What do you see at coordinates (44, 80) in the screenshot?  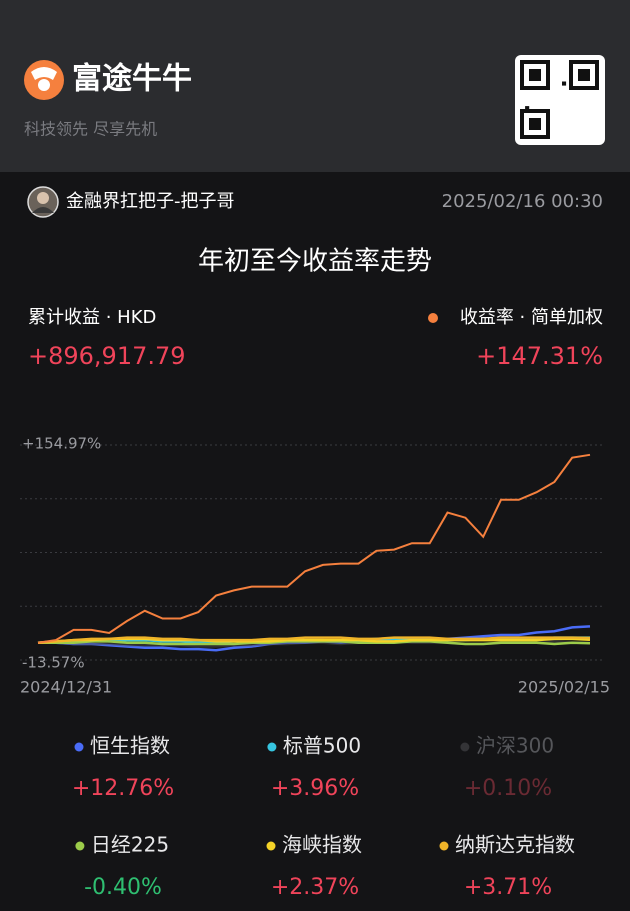 I see `logo` at bounding box center [44, 80].